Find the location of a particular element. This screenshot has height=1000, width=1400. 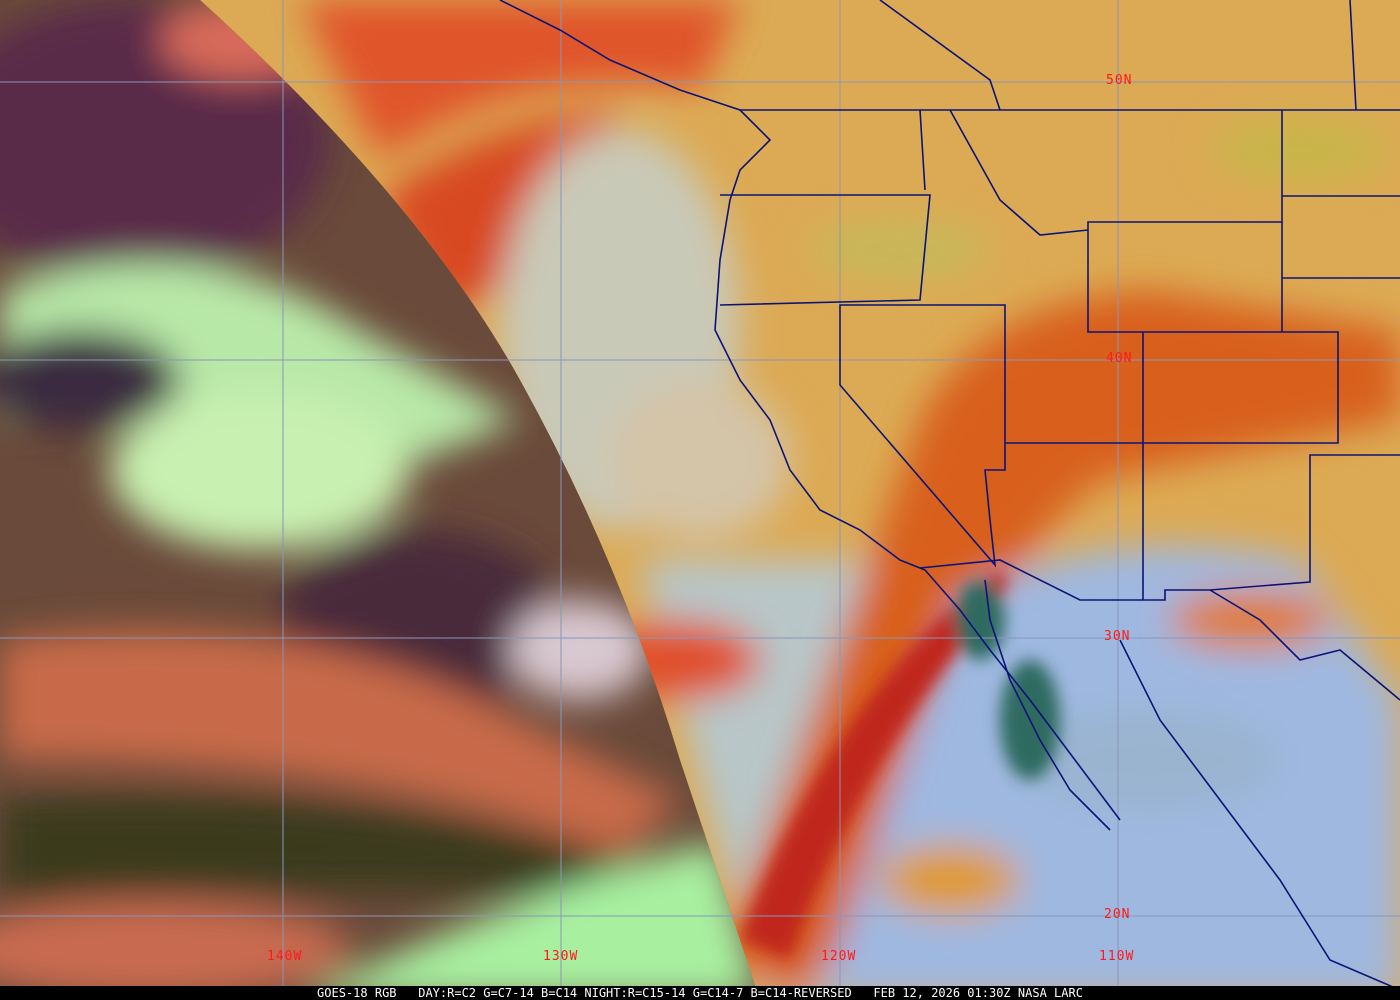

lon-label-120w: 120W is located at coordinates (839, 956).